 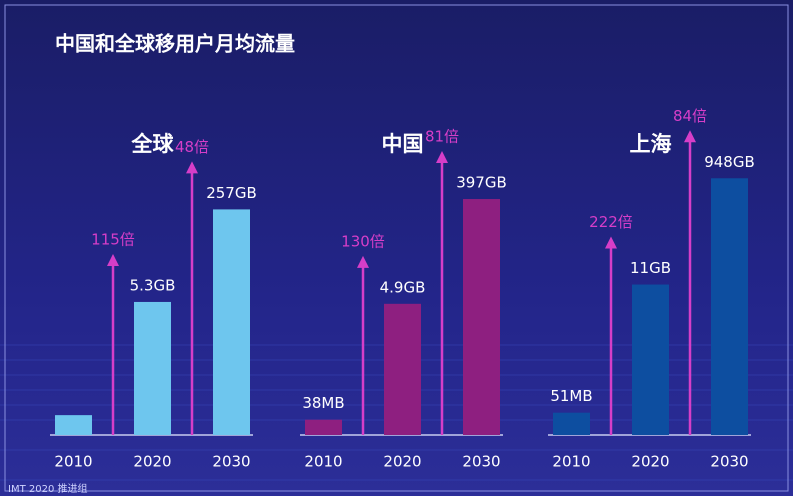 What do you see at coordinates (571, 396) in the screenshot?
I see `value-label: 51MB` at bounding box center [571, 396].